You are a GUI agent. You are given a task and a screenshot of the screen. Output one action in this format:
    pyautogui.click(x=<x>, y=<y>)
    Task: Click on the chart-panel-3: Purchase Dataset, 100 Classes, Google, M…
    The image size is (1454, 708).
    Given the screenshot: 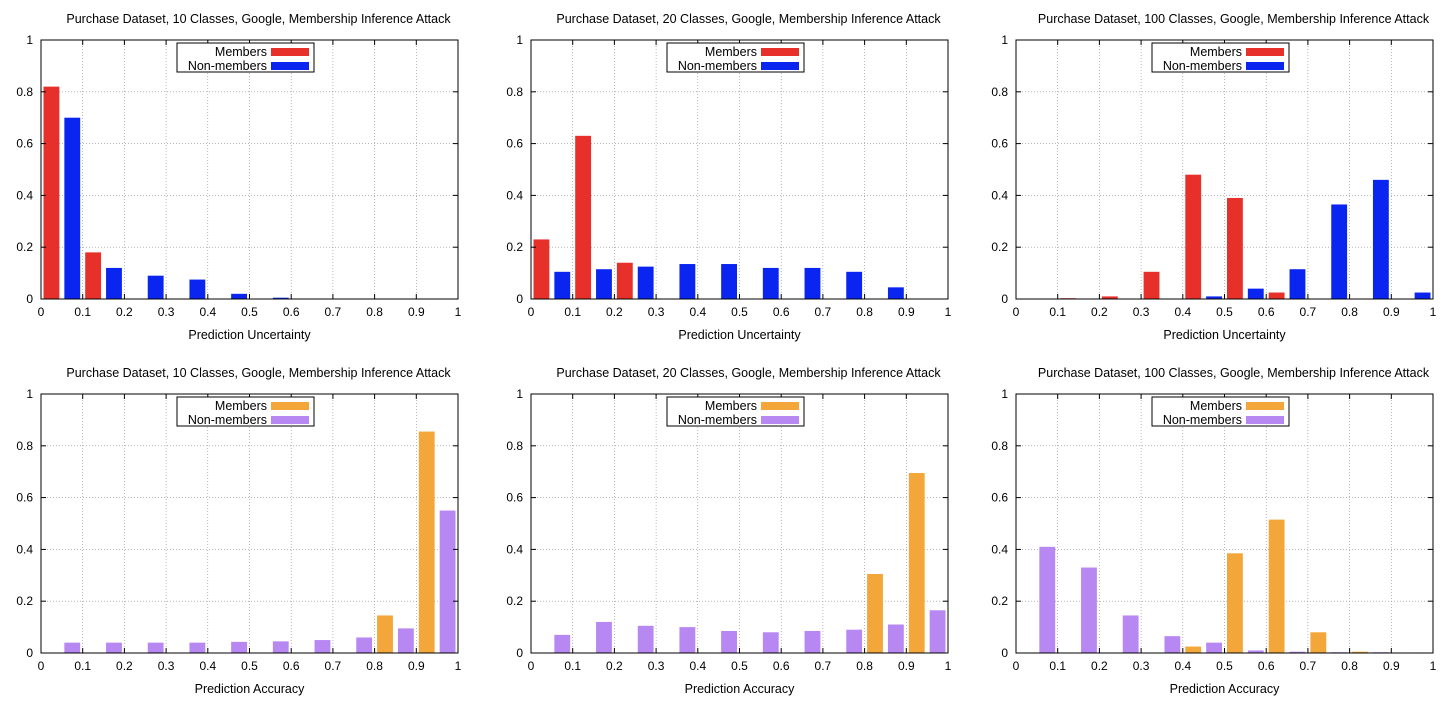 What is the action you would take?
    pyautogui.click(x=1213, y=177)
    